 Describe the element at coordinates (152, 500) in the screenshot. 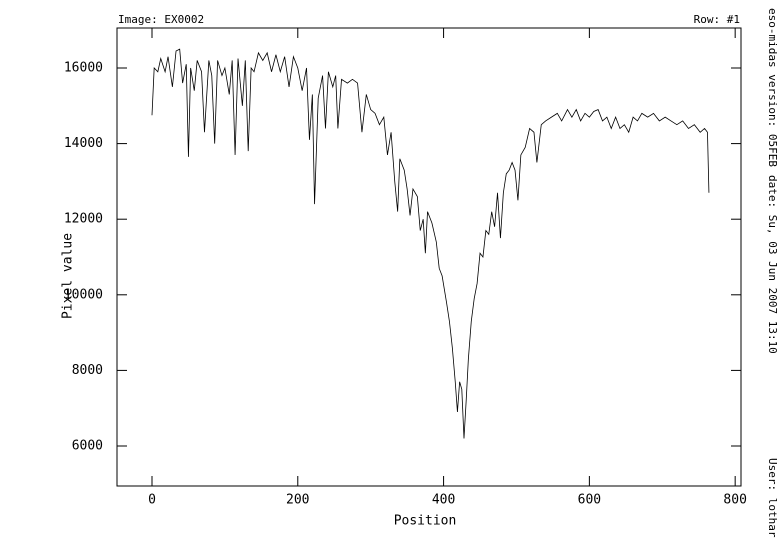

I see `x-tick-label: 0` at that location.